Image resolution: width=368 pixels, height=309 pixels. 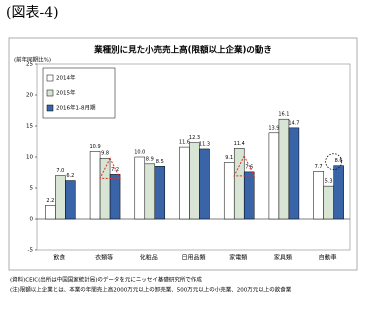 I want to click on highlight-circle, so click(x=334, y=162).